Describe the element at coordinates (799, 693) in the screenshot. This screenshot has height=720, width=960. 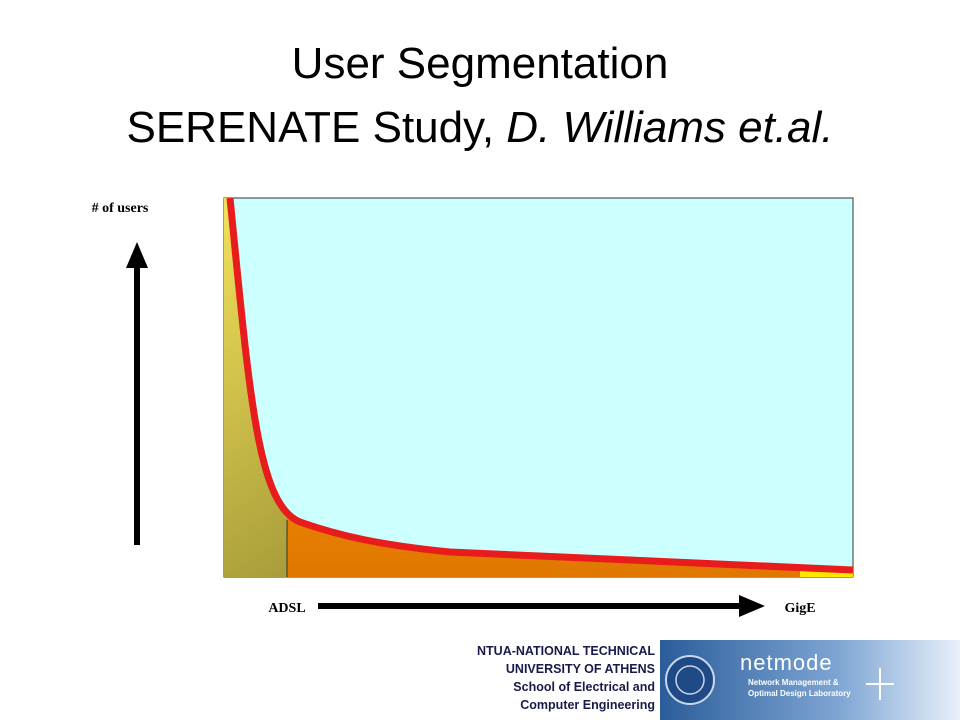
I see `logo-line2: Optimal Design Laboratory` at that location.